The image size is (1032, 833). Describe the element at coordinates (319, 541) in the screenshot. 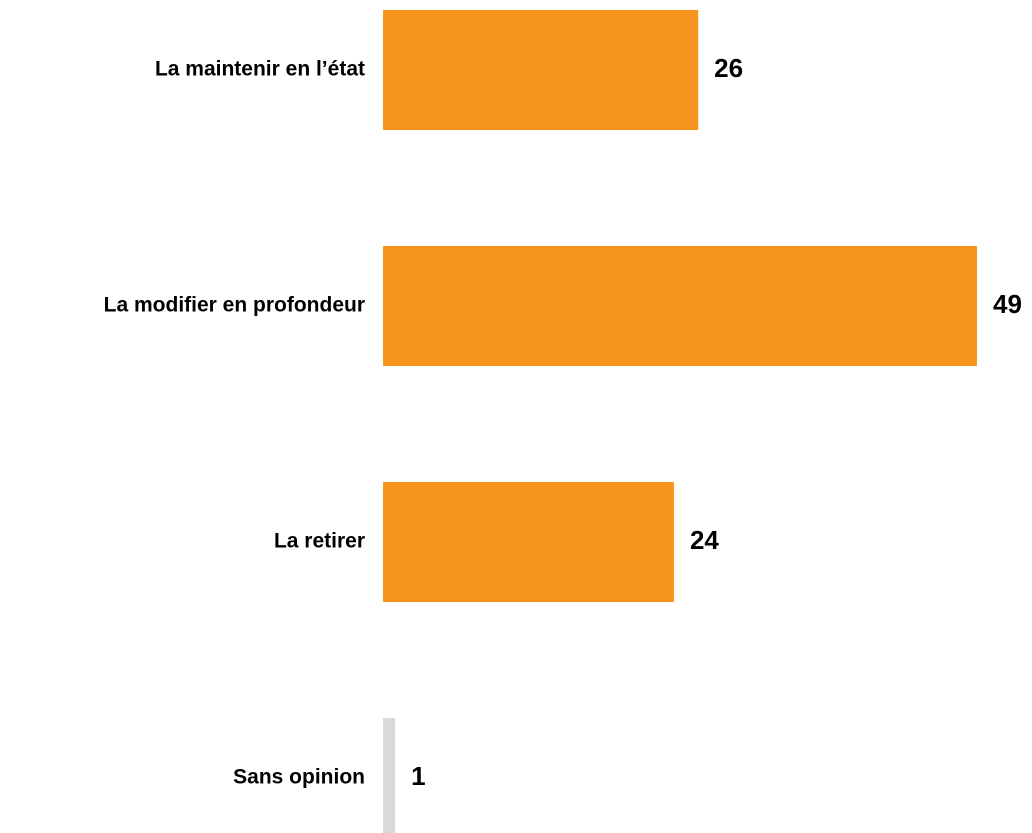

I see `category-label: La retirer` at that location.